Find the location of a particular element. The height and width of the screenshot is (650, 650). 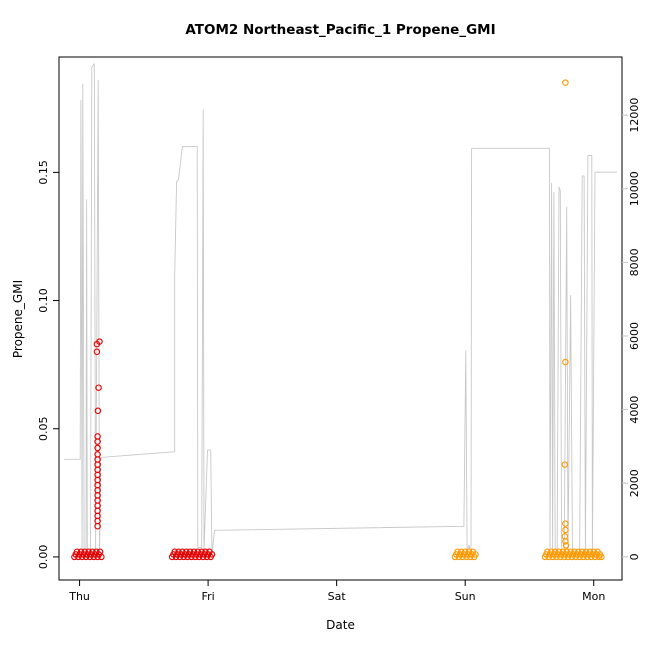

x-axis-label: Date is located at coordinates (340, 625).